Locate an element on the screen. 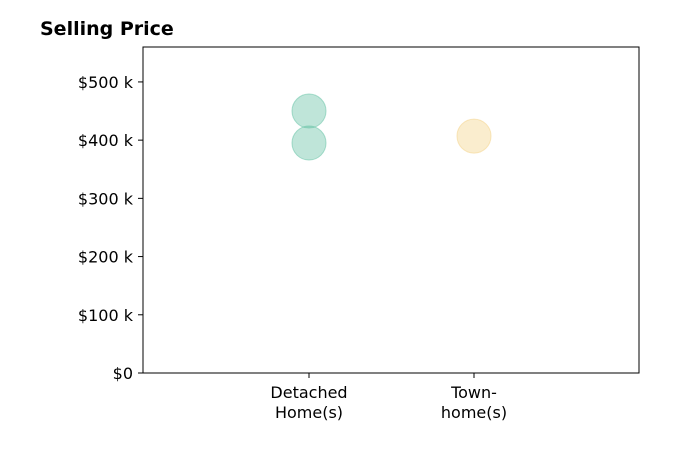 The width and height of the screenshot is (679, 466). x-tick-label-line: Town- is located at coordinates (473, 392).